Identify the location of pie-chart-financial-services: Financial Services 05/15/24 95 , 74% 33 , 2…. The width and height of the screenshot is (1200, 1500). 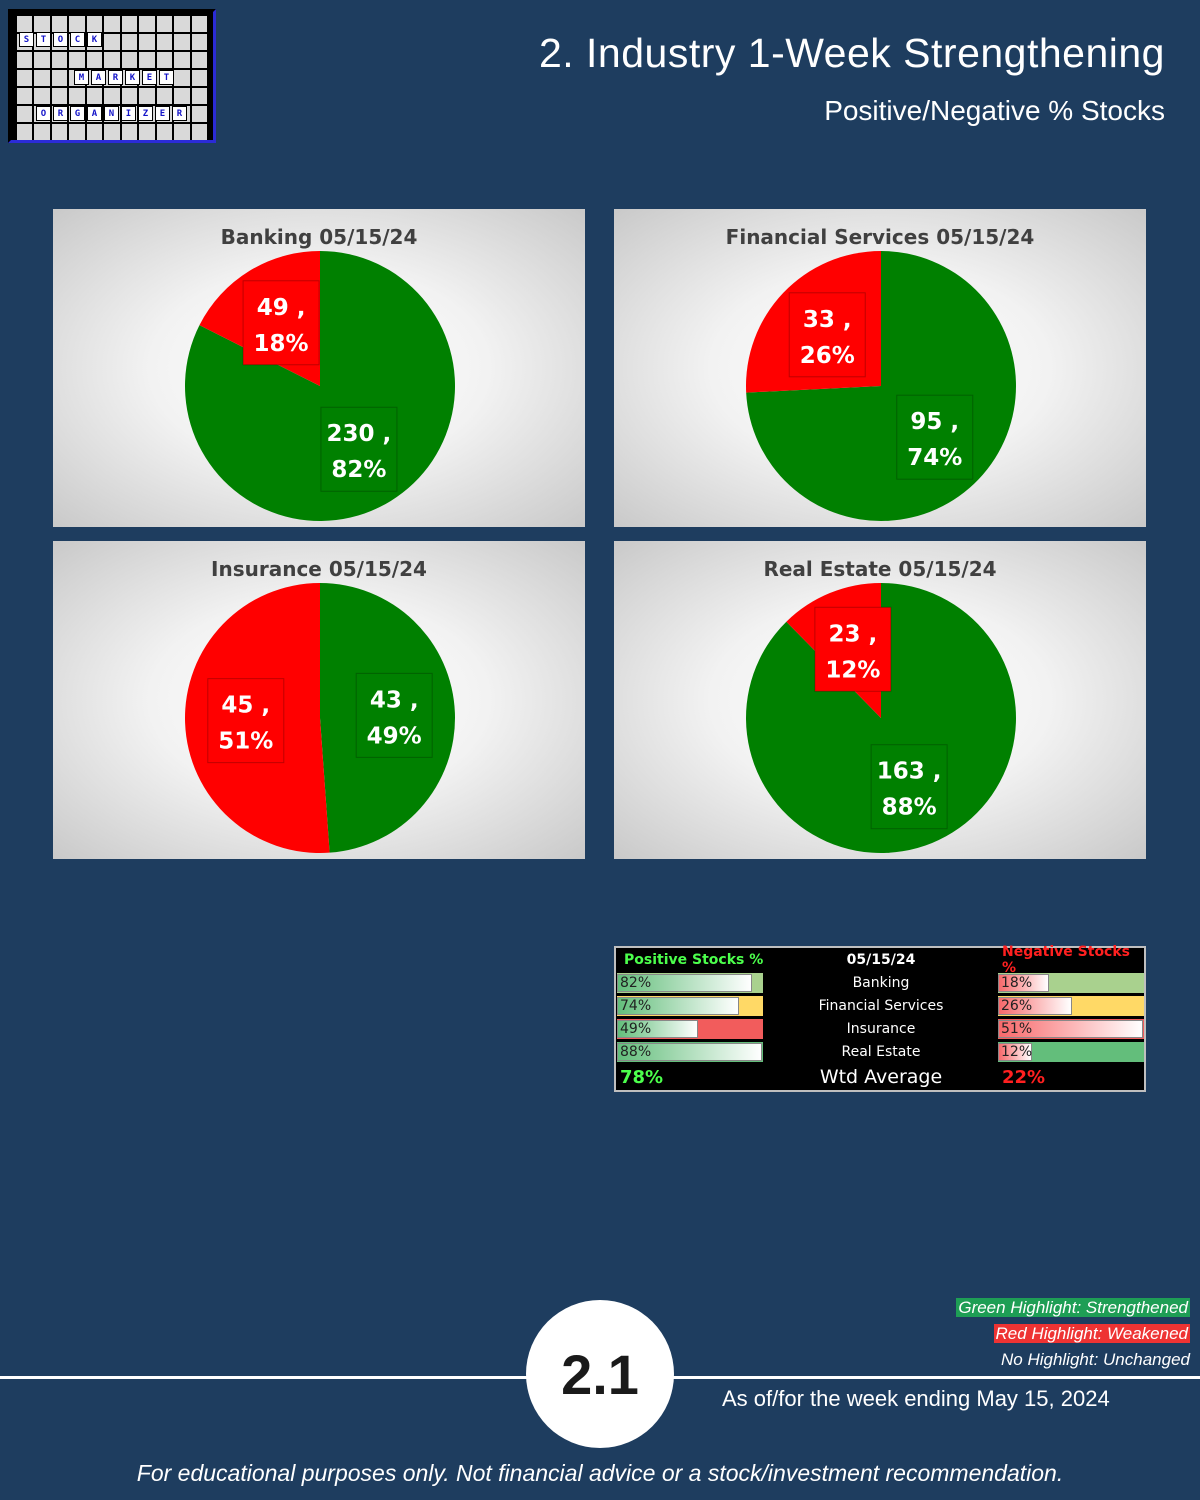
(880, 368).